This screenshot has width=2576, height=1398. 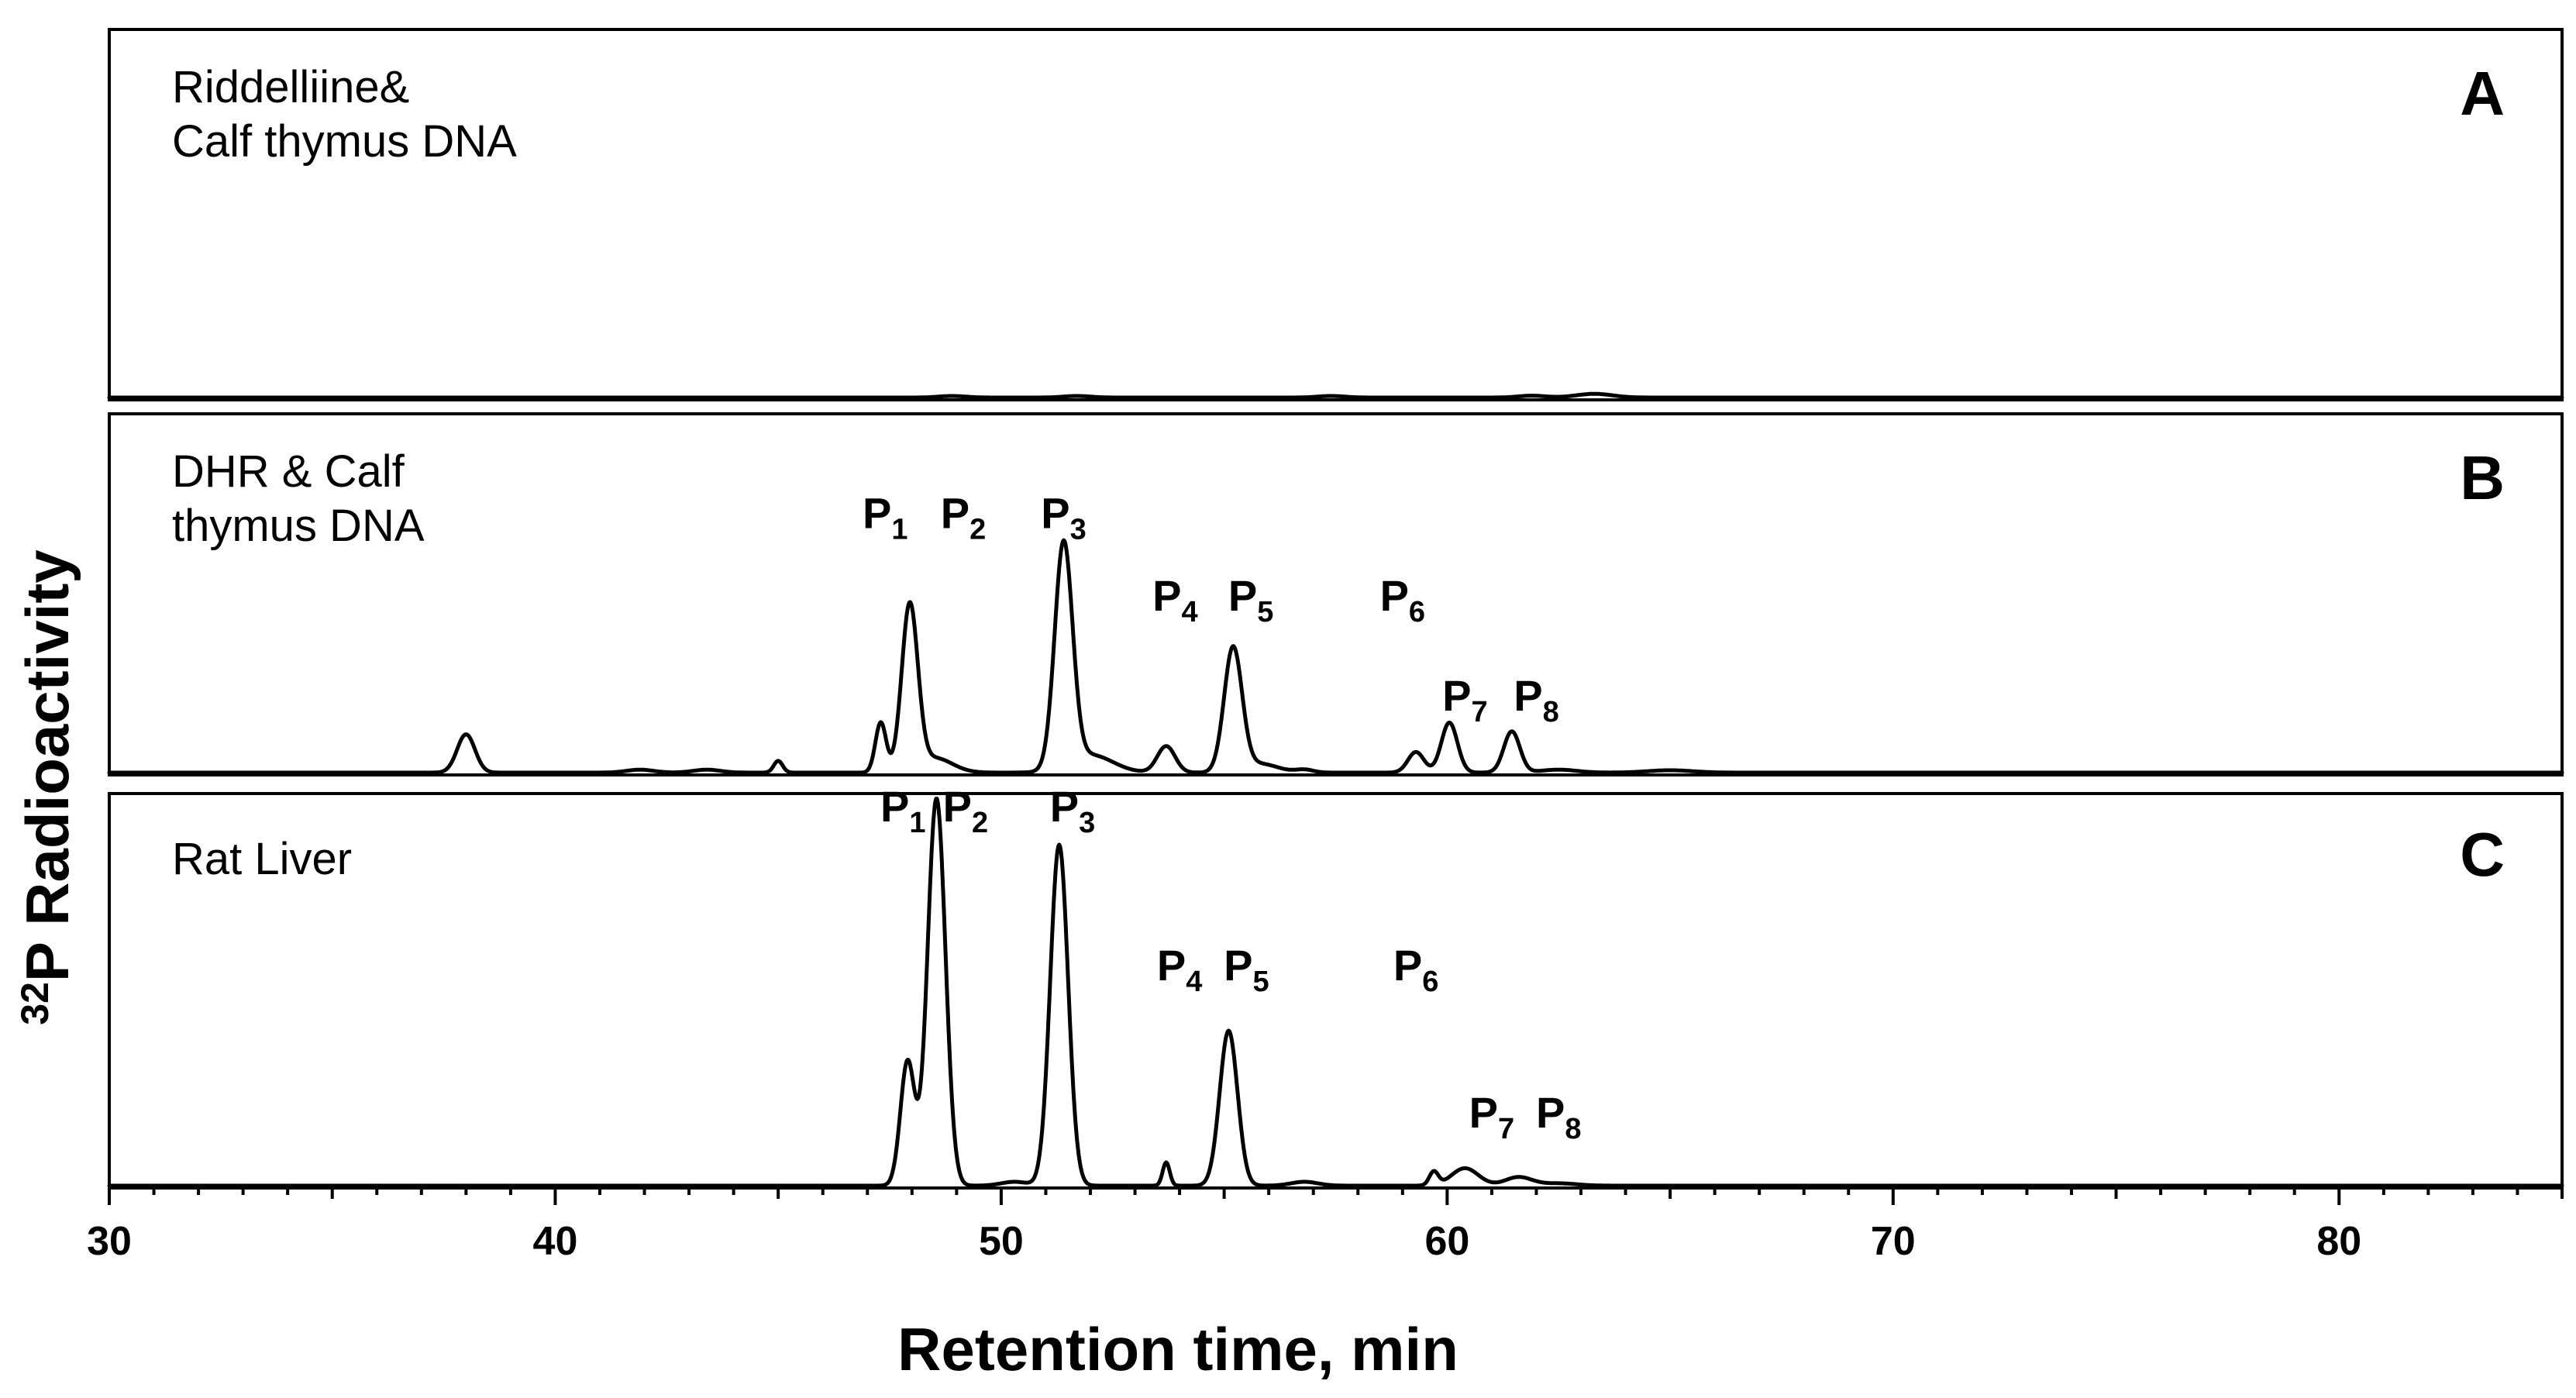 I want to click on y-axis-title-superscript: 32, so click(x=35, y=1003).